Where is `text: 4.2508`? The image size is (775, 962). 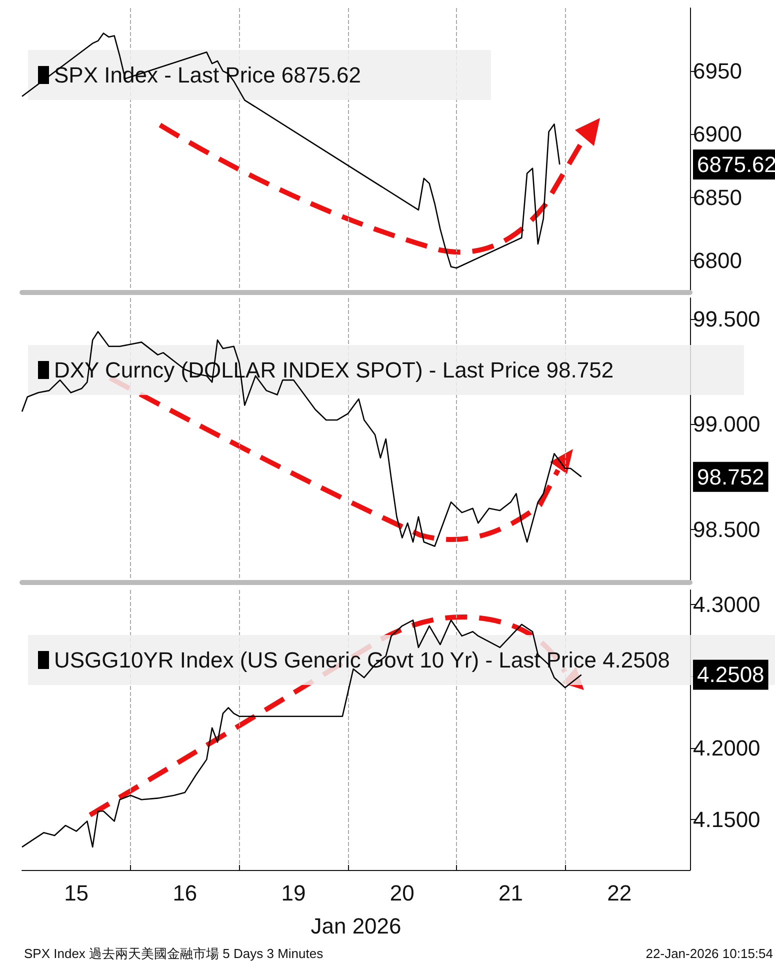 text: 4.2508 is located at coordinates (730, 675).